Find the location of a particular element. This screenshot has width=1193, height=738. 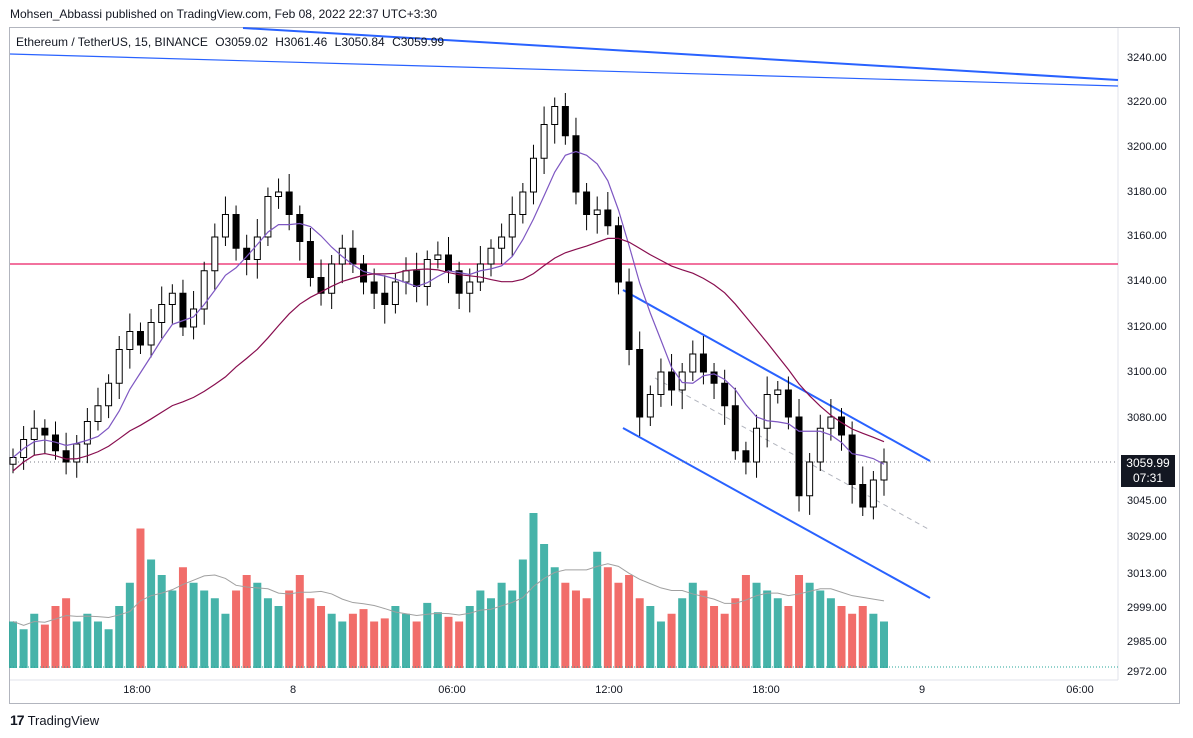

tradingview-logo: 17 TradingView is located at coordinates (54, 720).